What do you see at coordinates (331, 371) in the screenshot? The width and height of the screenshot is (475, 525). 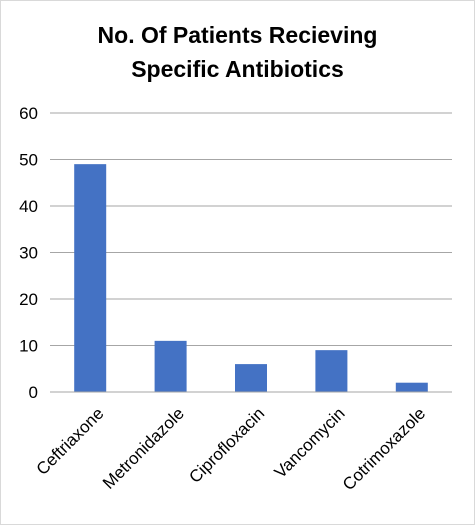 I see `bar-vancomycin` at bounding box center [331, 371].